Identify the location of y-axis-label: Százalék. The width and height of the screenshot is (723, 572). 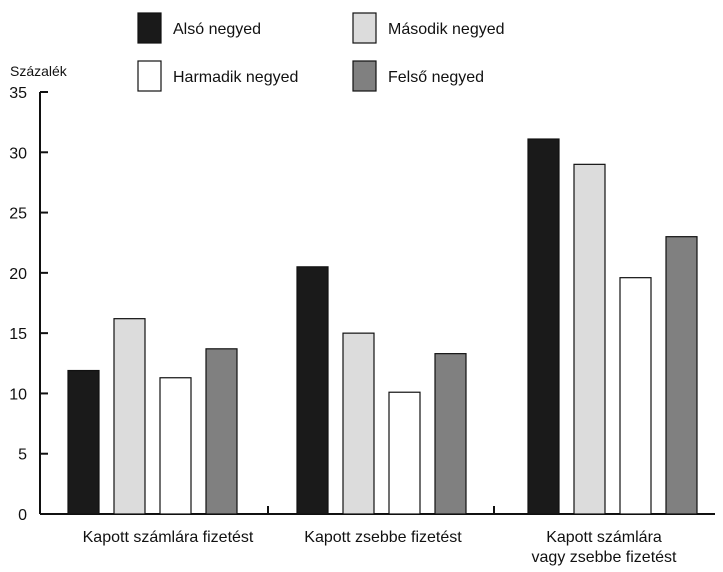
(39, 71).